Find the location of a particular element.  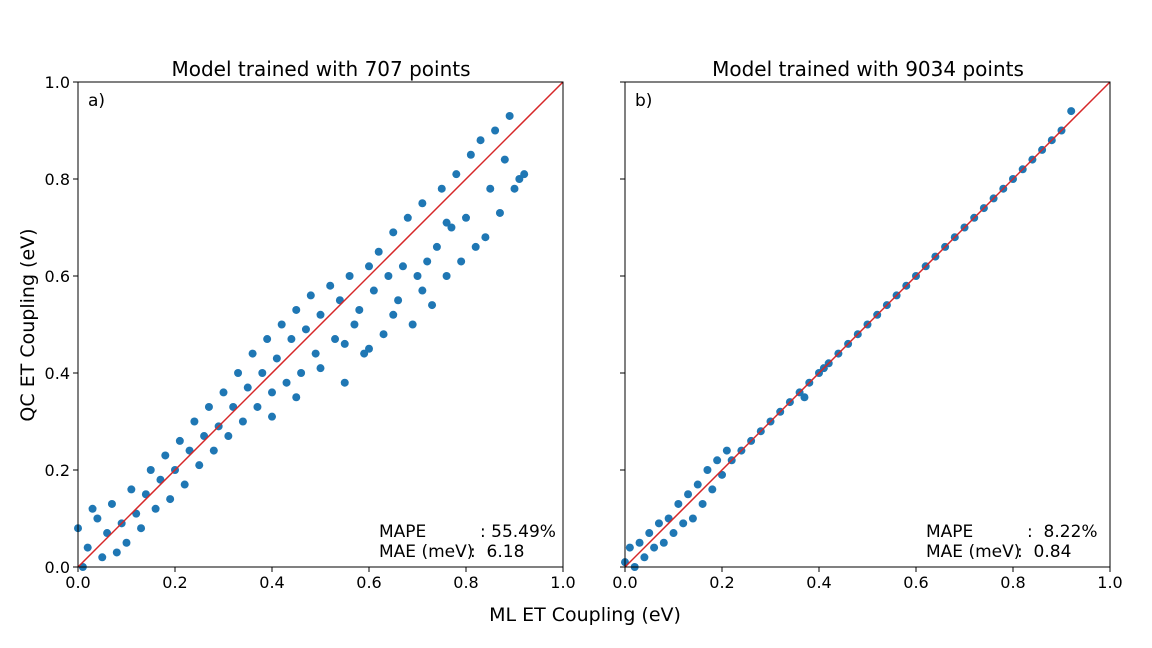

x-tick-label: 0.4 is located at coordinates (271, 582).